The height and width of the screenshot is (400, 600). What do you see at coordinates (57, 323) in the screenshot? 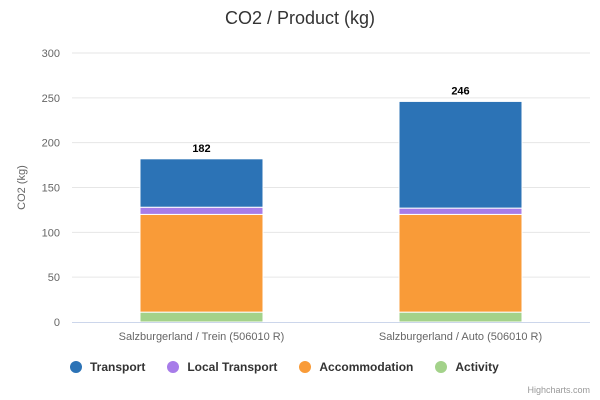
I see `y-tick-label: 0` at bounding box center [57, 323].